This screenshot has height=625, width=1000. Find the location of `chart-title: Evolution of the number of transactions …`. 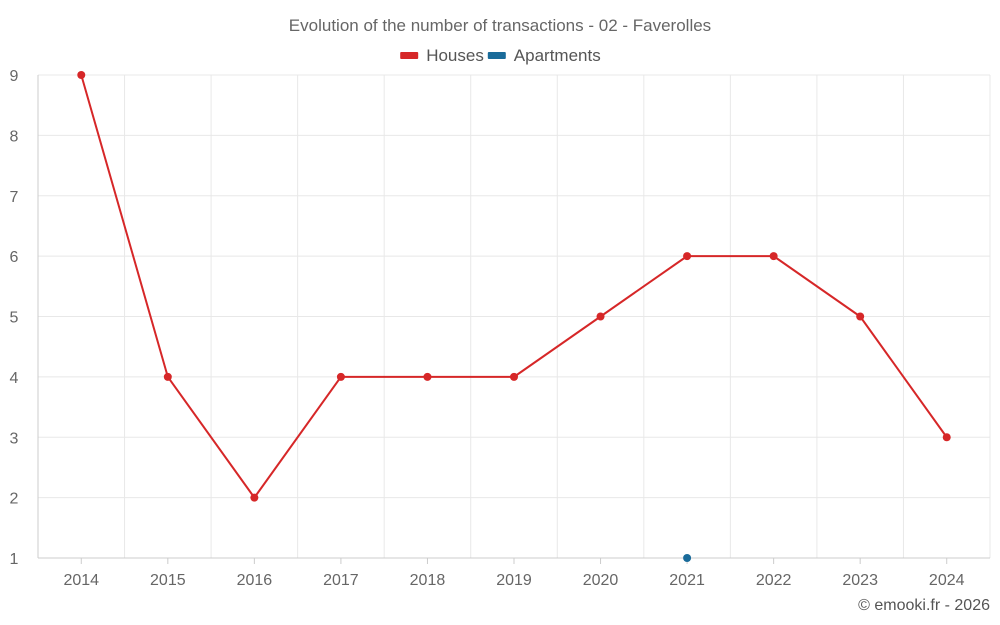

chart-title: Evolution of the number of transactions … is located at coordinates (500, 25).